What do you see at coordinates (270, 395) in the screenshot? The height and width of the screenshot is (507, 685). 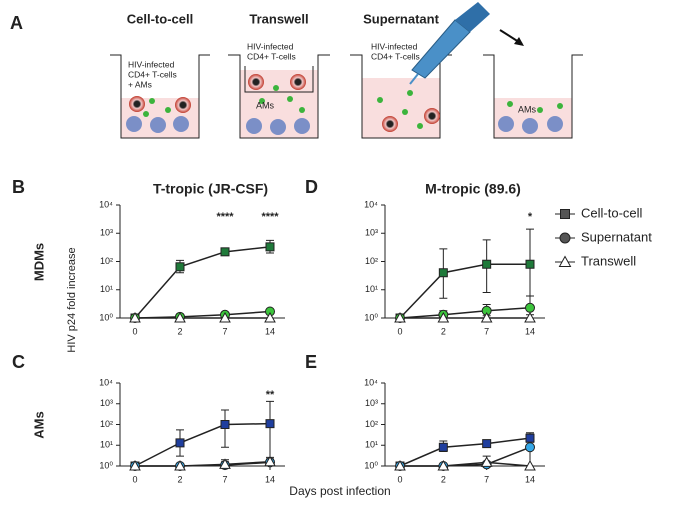 I see `significance: **` at bounding box center [270, 395].